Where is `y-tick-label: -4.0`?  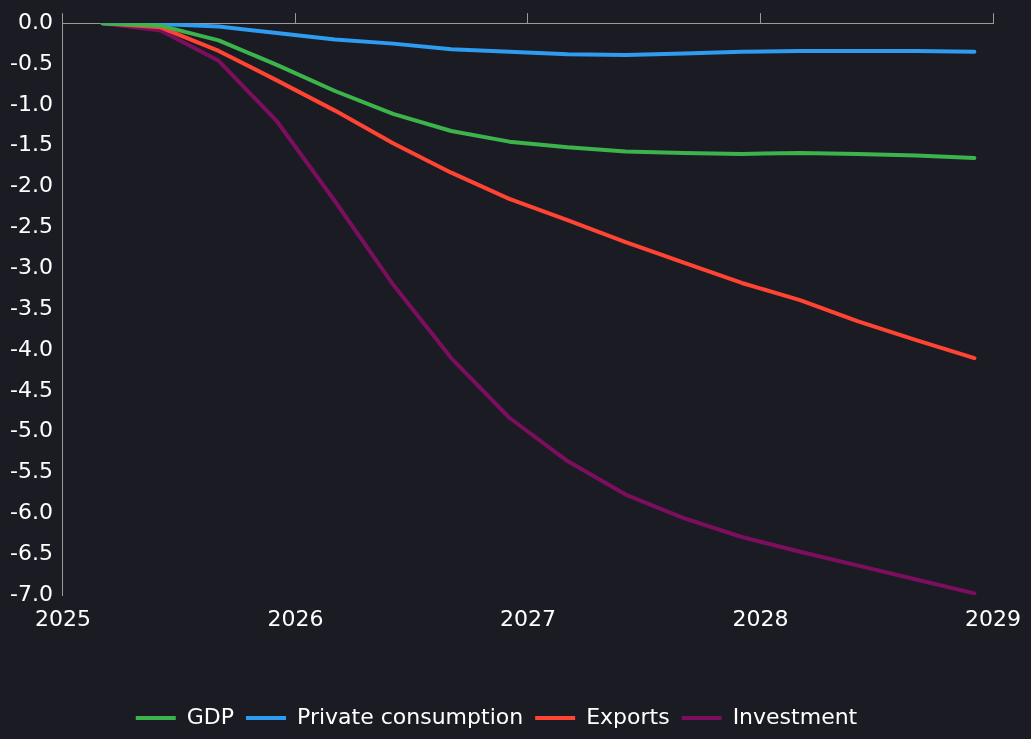
y-tick-label: -4.0 is located at coordinates (31, 348).